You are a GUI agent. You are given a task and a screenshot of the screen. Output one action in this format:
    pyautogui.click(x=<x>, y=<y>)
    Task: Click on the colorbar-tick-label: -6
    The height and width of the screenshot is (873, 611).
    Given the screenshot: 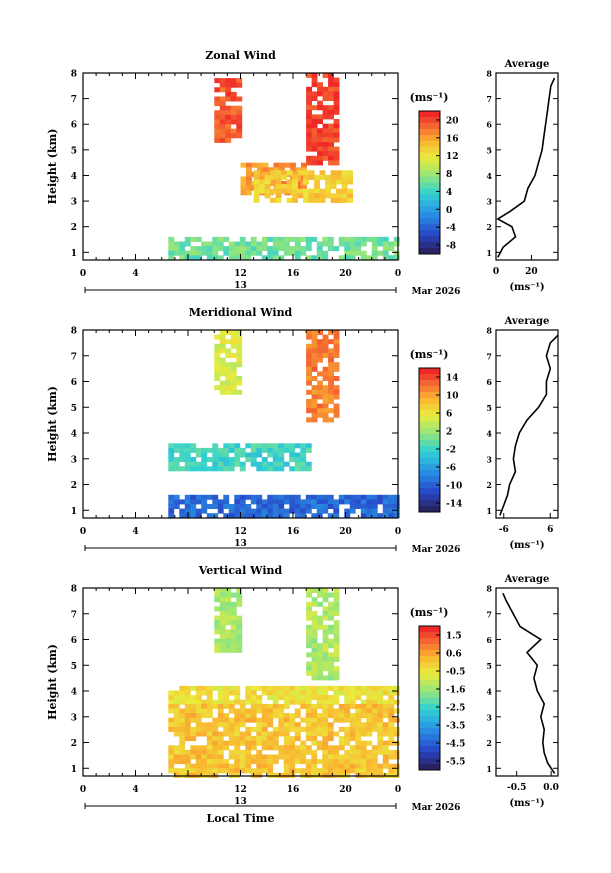 What is the action you would take?
    pyautogui.click(x=451, y=469)
    